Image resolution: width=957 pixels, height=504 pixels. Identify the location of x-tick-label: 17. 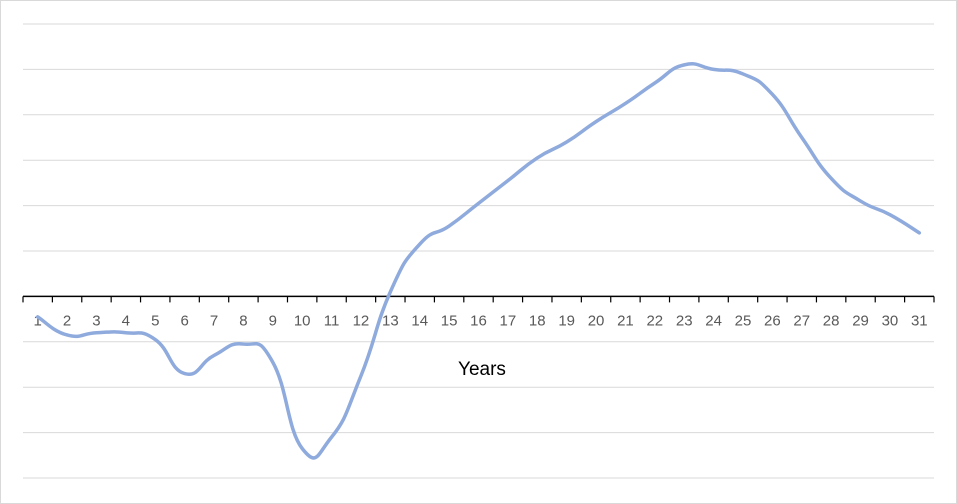
(508, 320).